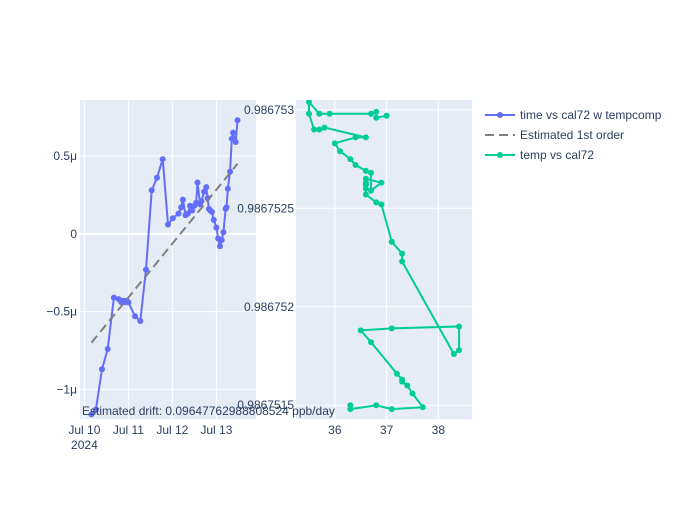 The height and width of the screenshot is (505, 700). I want to click on legend-label: temp vs cal72, so click(557, 155).